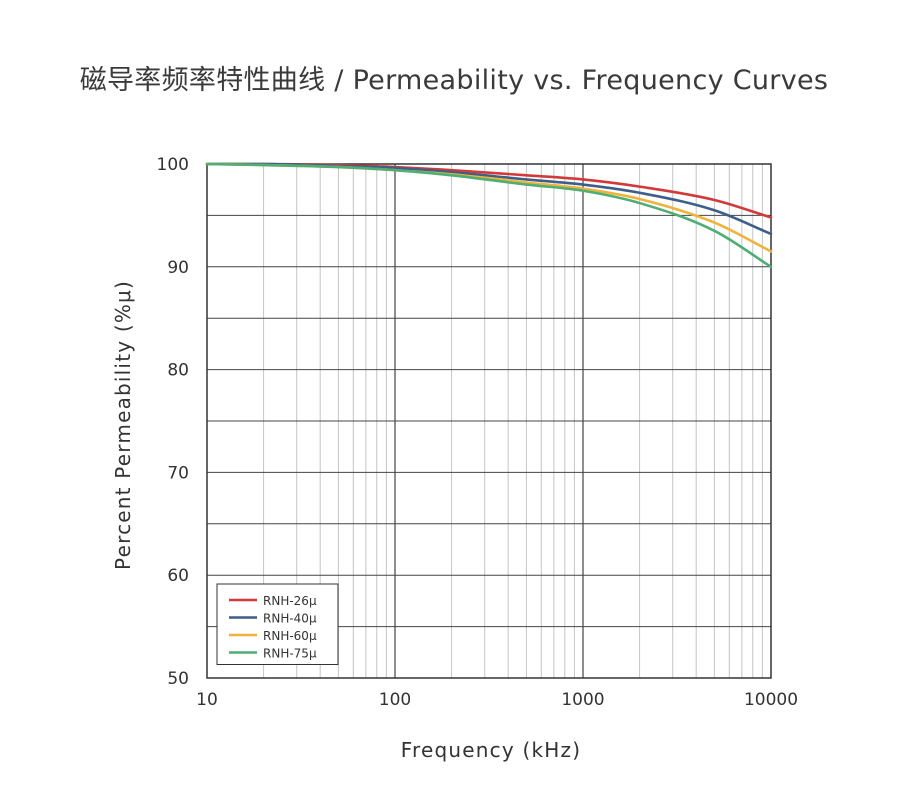  I want to click on legend-label: RNH-26μ, so click(290, 601).